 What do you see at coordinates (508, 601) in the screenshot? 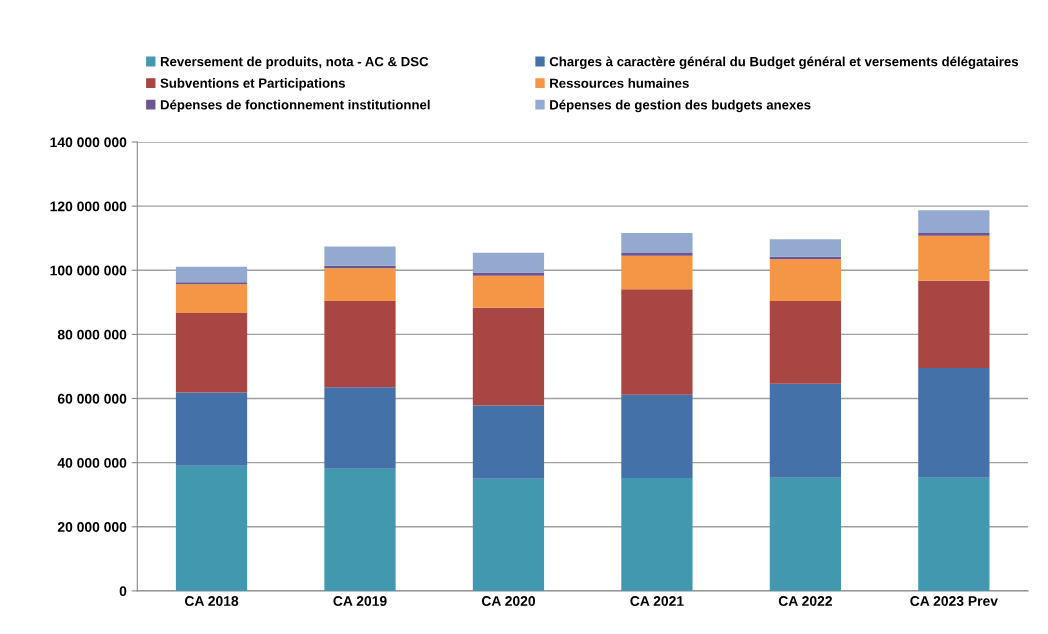
I see `x-tick-label: CA 2020` at bounding box center [508, 601].